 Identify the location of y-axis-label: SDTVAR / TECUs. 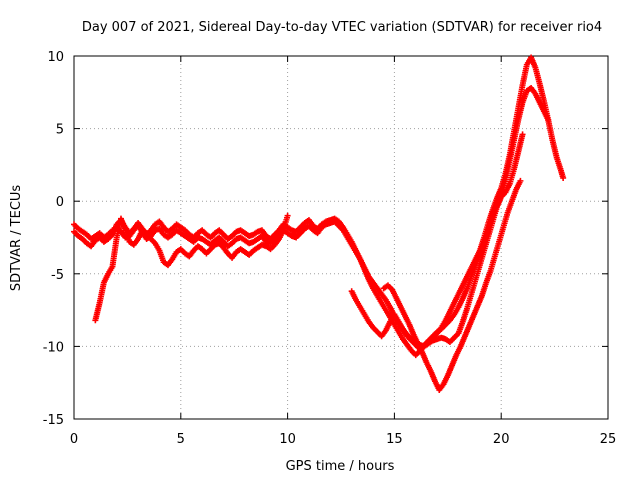
(16, 238).